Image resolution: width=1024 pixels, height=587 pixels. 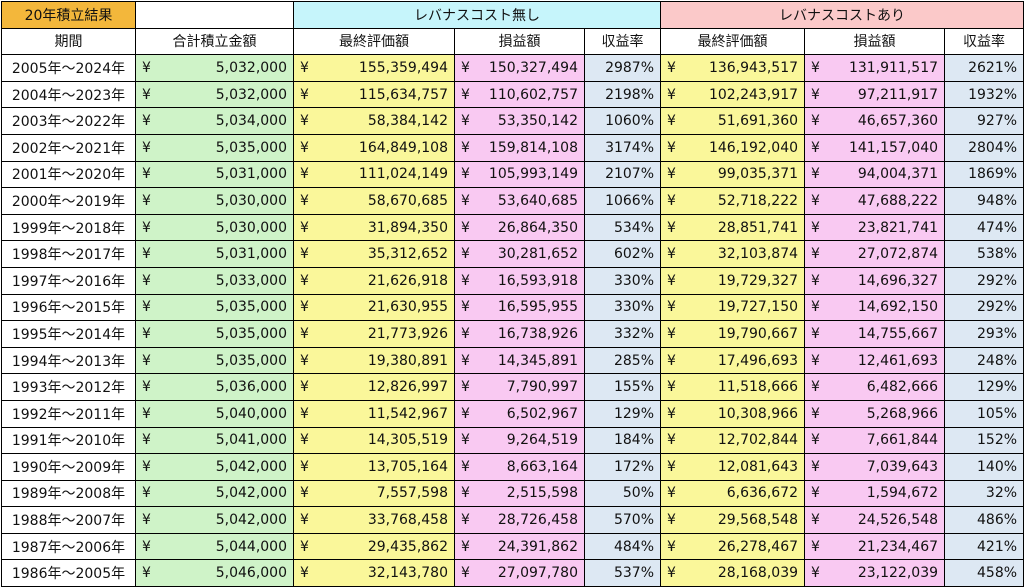 What do you see at coordinates (542, 387) in the screenshot?
I see `amount-value: 7,790,997` at bounding box center [542, 387].